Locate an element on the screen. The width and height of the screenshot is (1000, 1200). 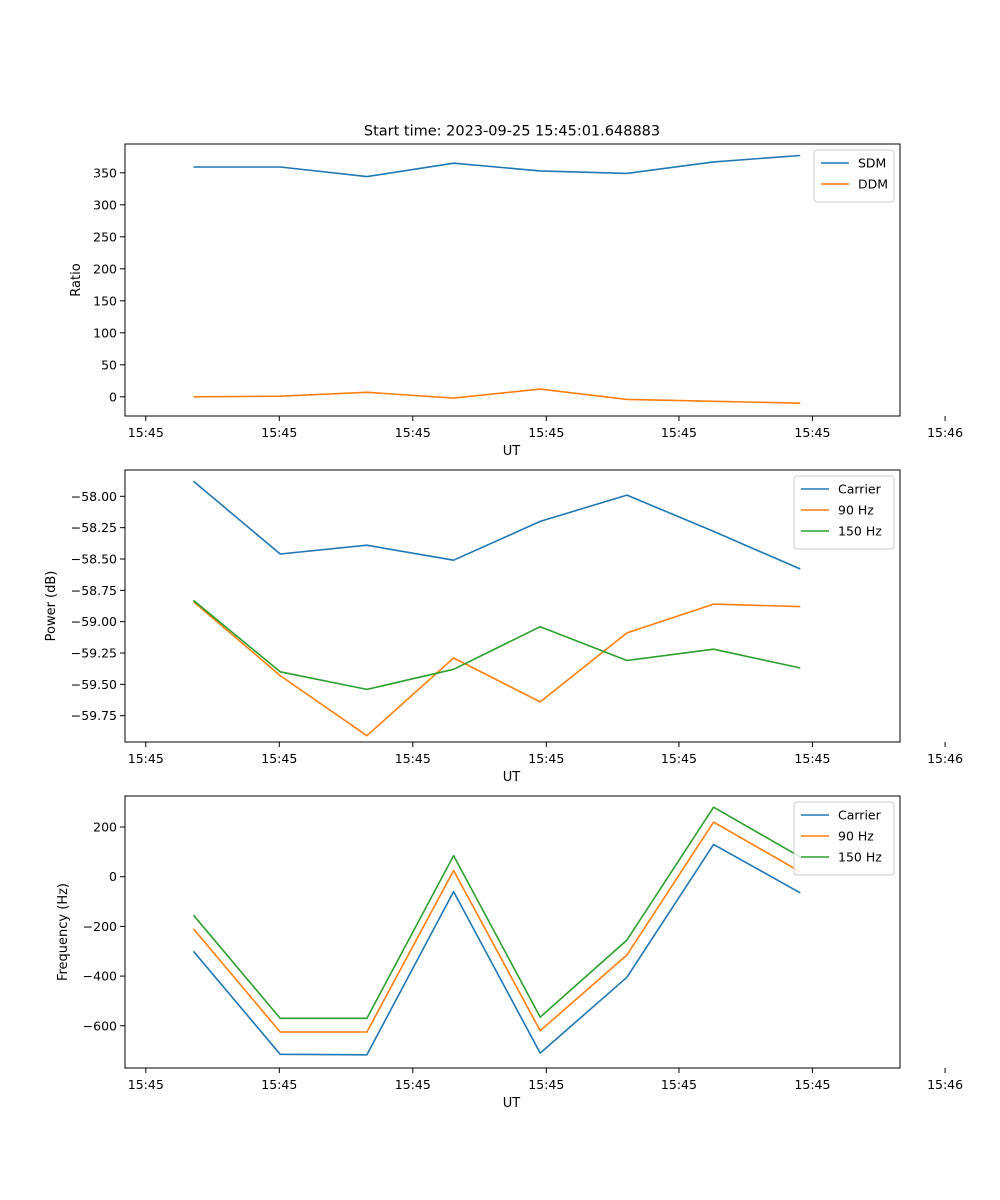
y-tick-label: −59.25 is located at coordinates (94, 653).